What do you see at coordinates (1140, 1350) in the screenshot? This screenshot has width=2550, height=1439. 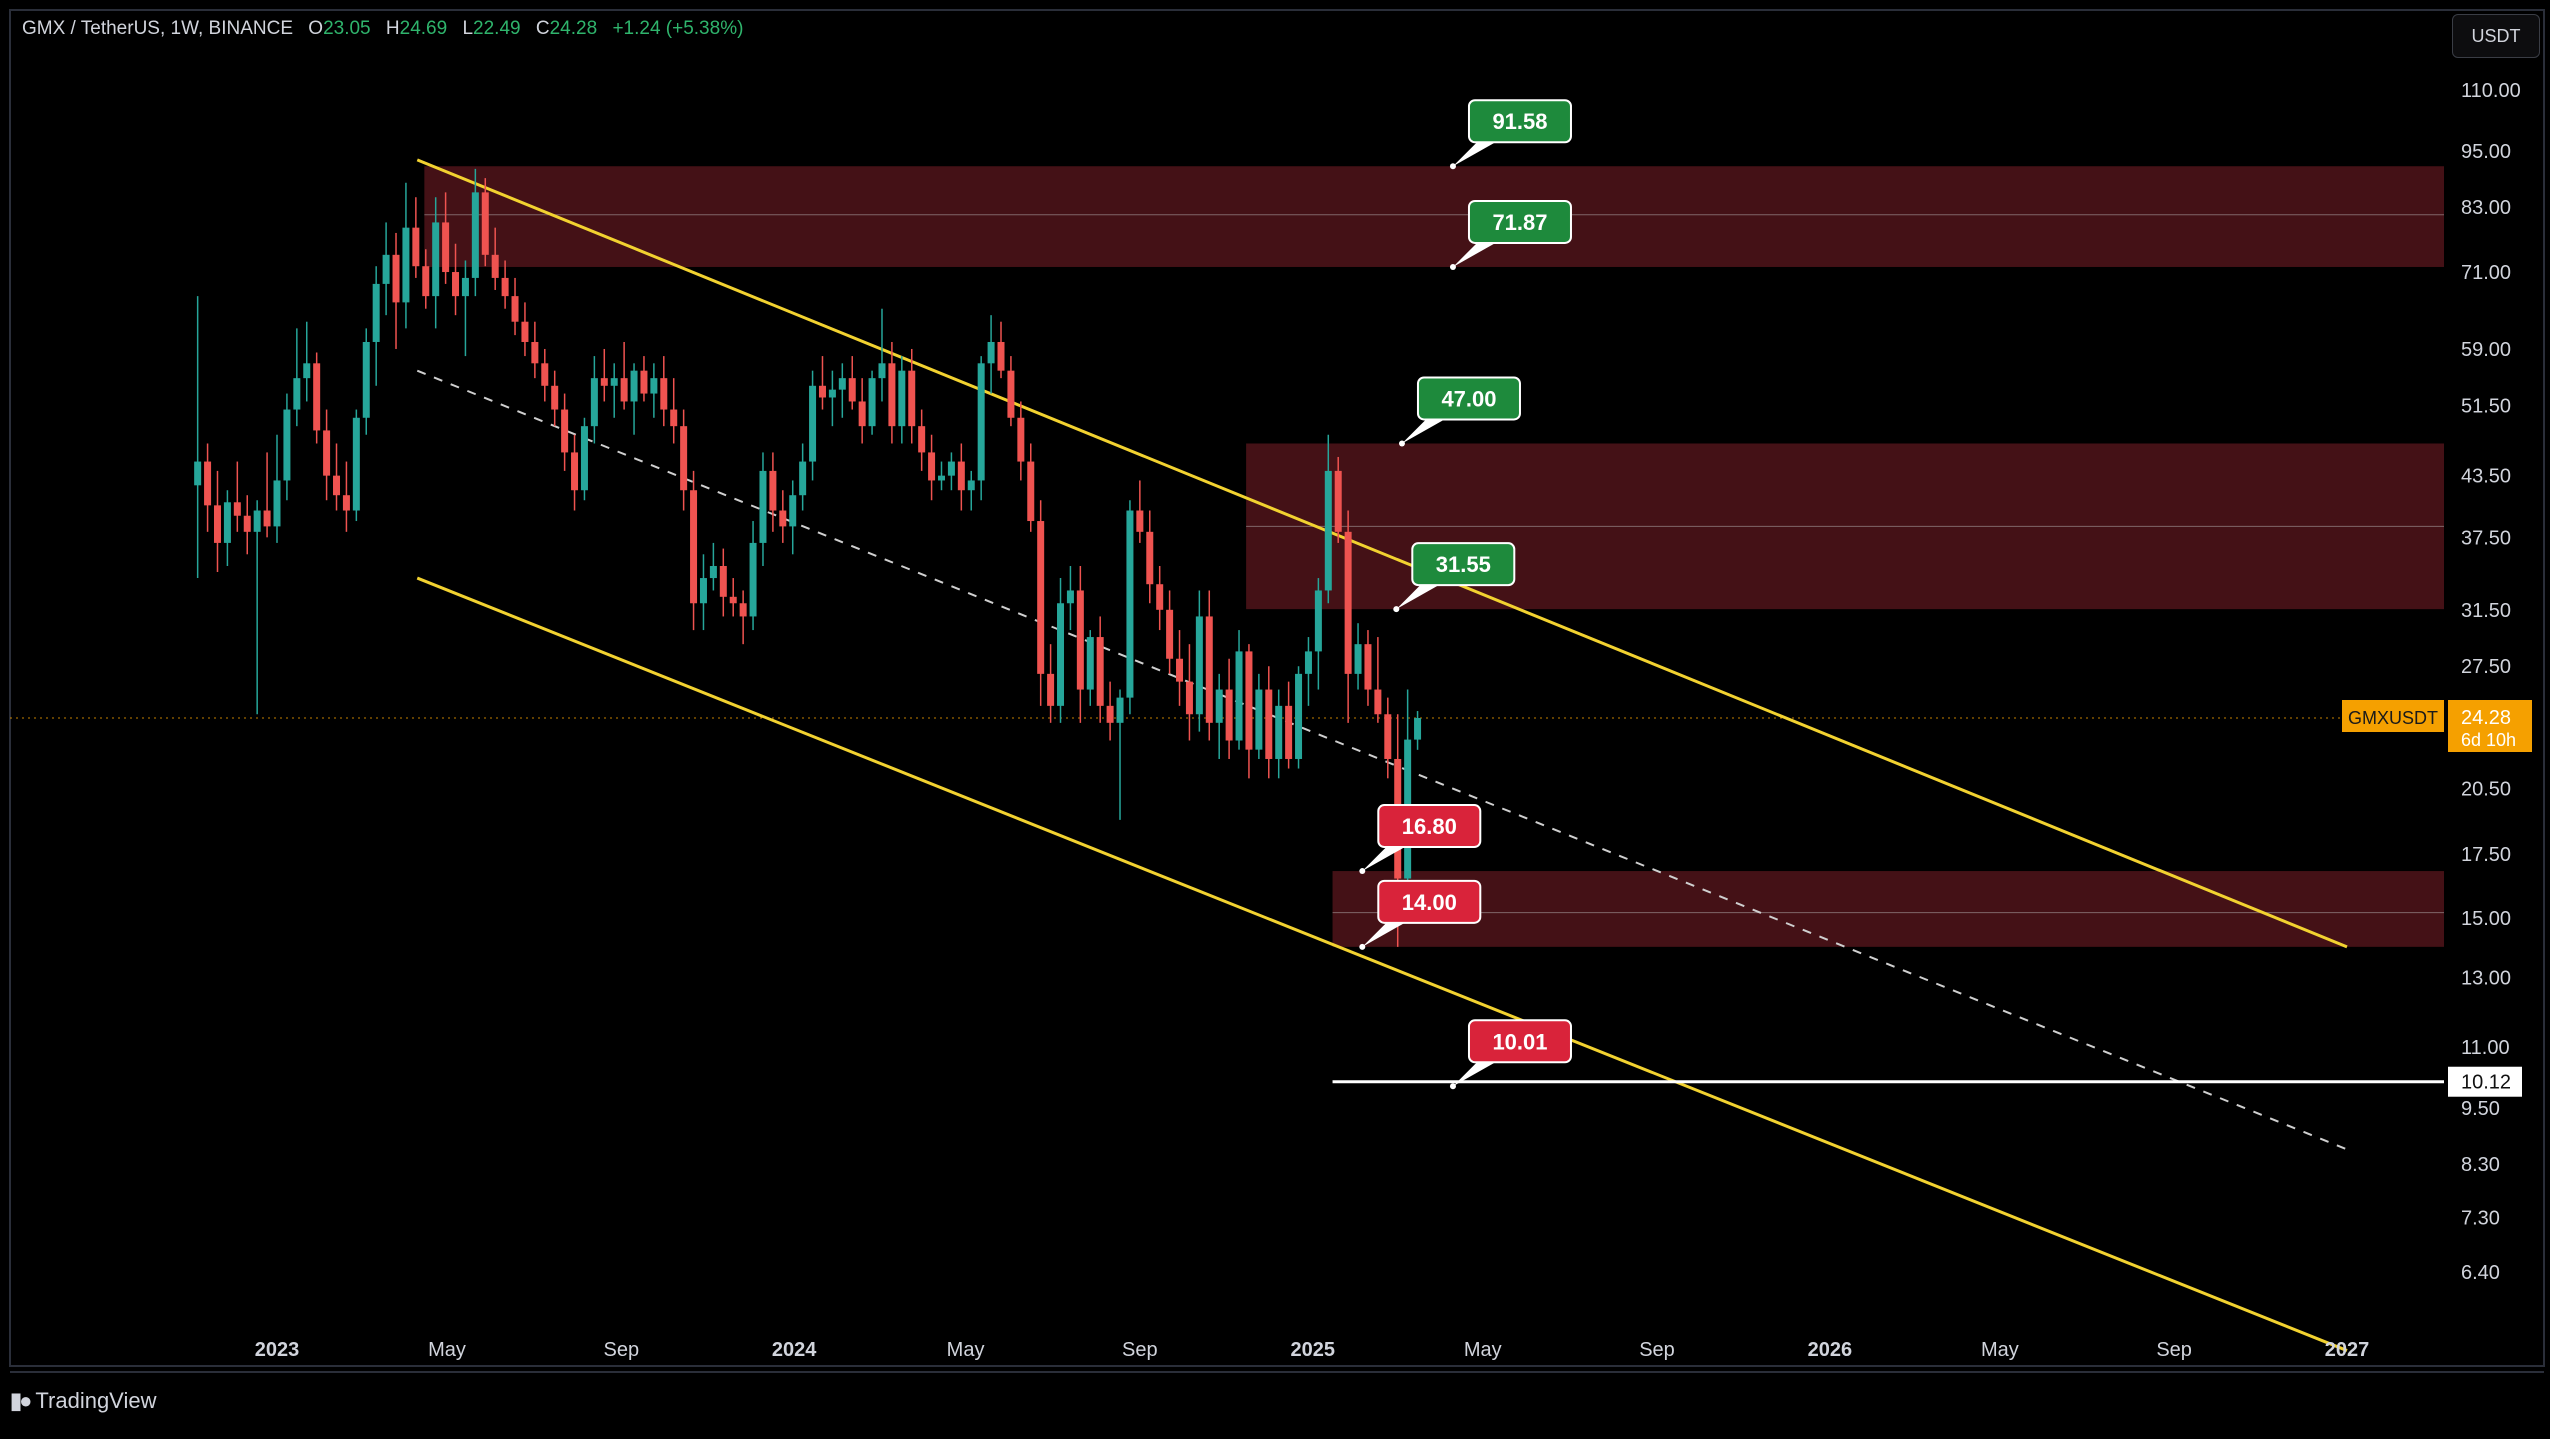 I see `x-tick-5: Sep` at bounding box center [1140, 1350].